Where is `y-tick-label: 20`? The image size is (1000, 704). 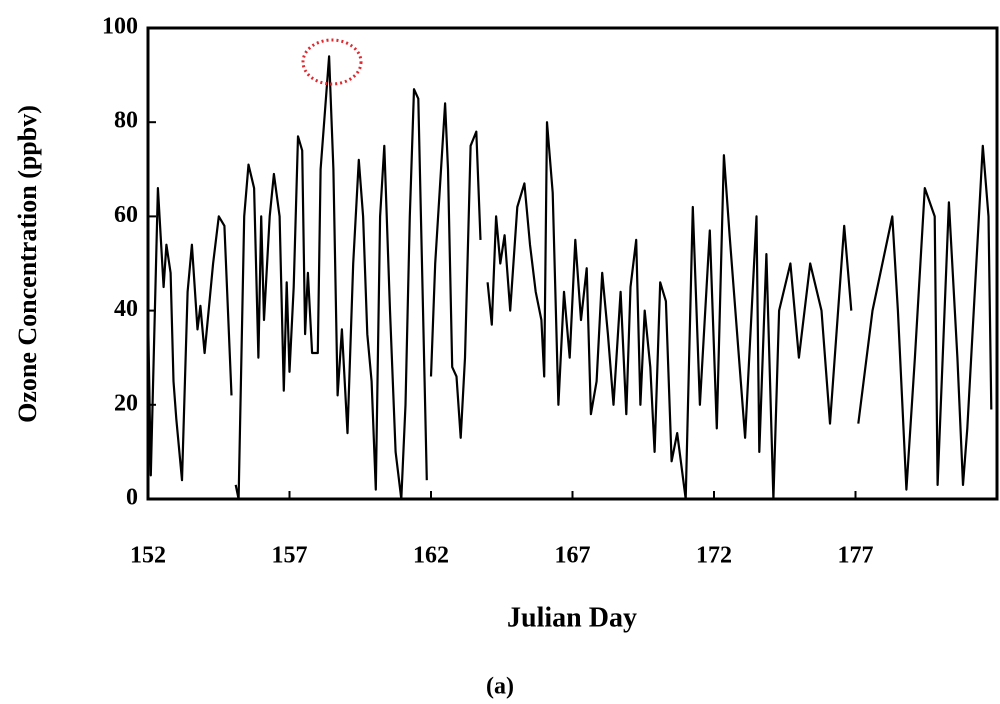
y-tick-label: 20 is located at coordinates (126, 403).